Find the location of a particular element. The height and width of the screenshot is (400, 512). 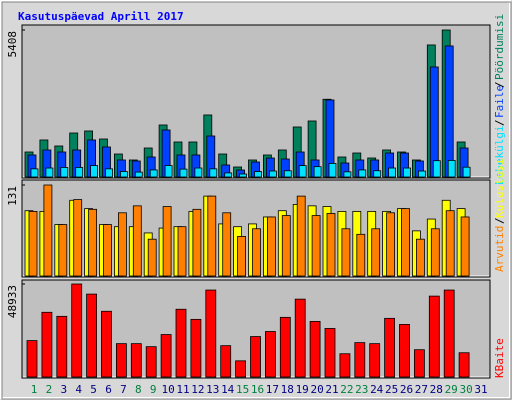

x-tick-label: 8 is located at coordinates (138, 389).